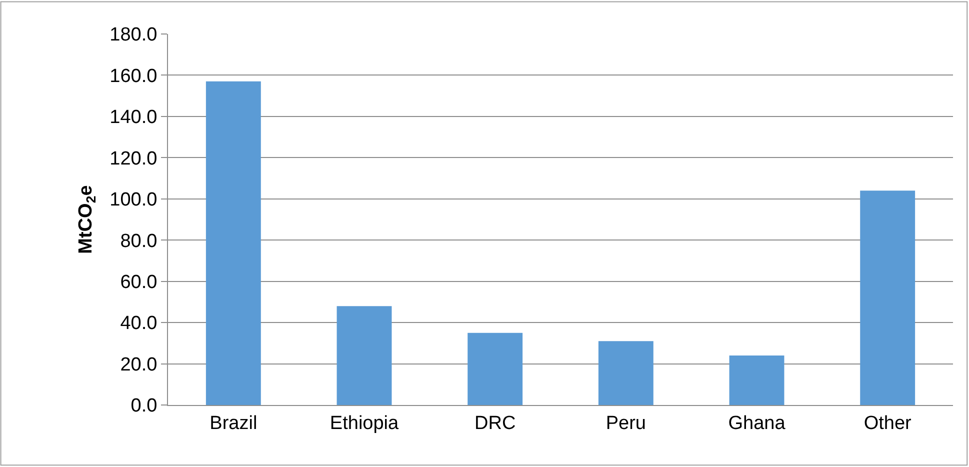 The height and width of the screenshot is (467, 969). I want to click on y-tick-label: 180.0, so click(134, 35).